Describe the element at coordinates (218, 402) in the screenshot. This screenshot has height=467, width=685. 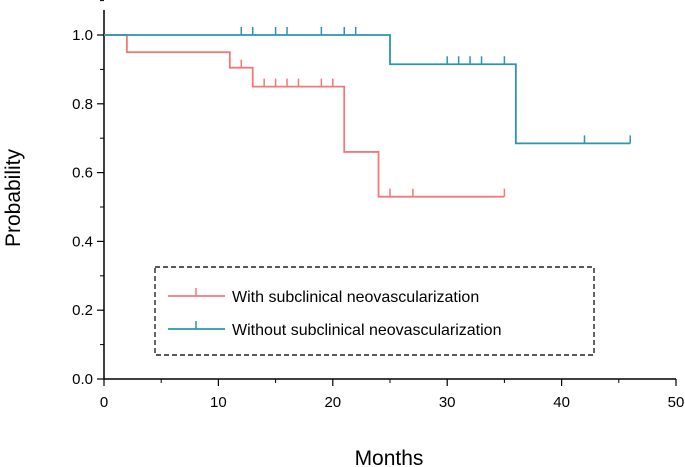
I see `x-tick-label: 10` at that location.